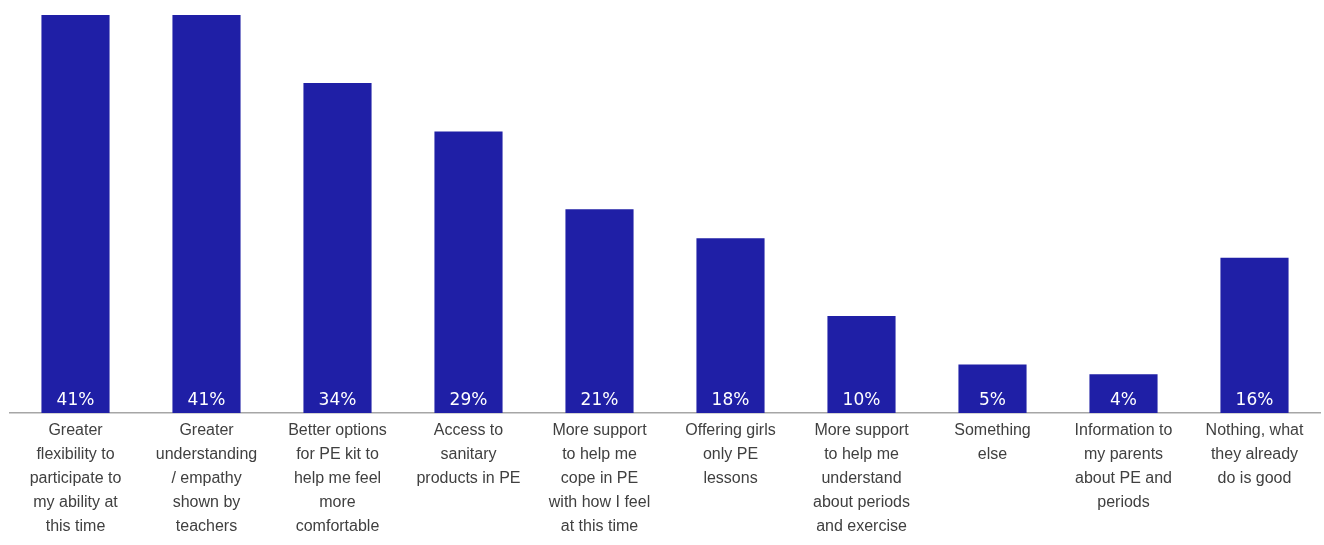 Image resolution: width=1324 pixels, height=545 pixels. I want to click on x-tick-label: Better options for PE kit to help me feel more comfortable, so click(337, 478).